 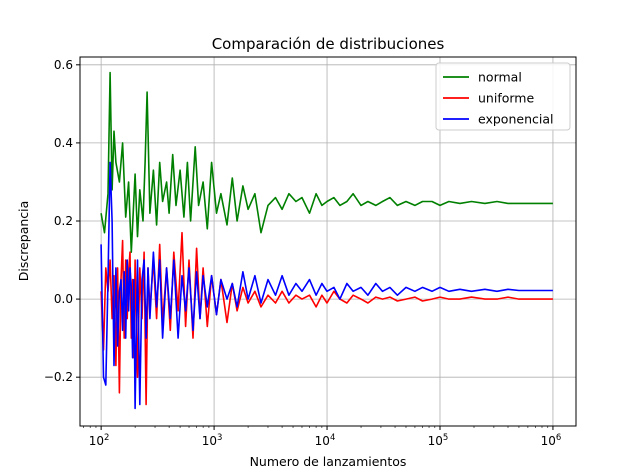 I want to click on legend-box, so click(x=503, y=96).